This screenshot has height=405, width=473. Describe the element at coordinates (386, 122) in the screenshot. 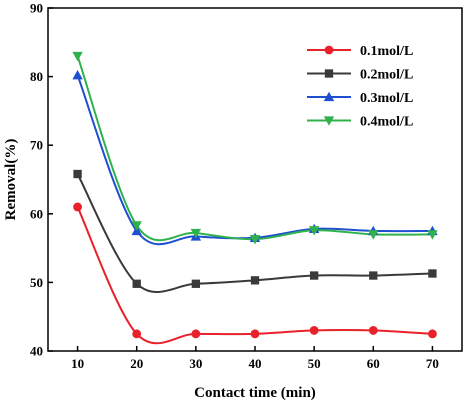

I see `legend-label: 0.4mol/L` at that location.